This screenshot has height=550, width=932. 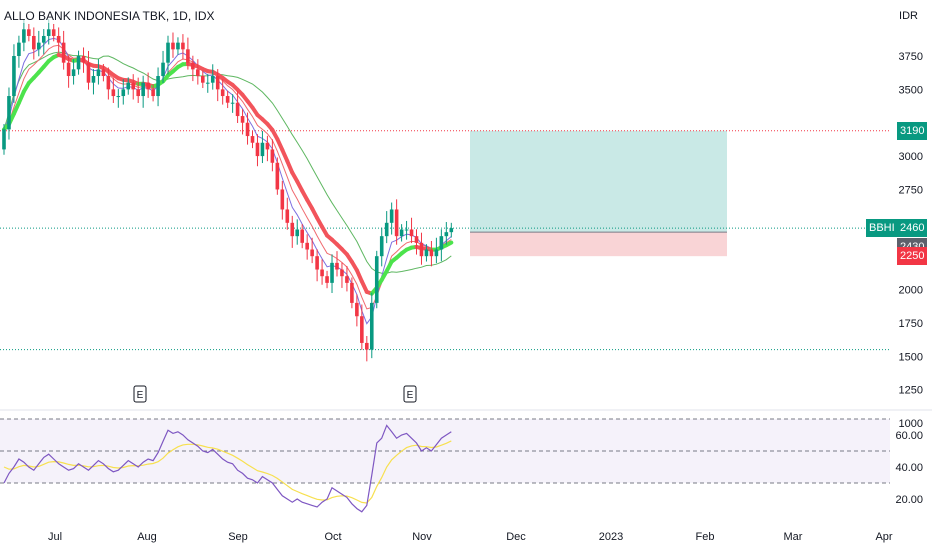 What do you see at coordinates (911, 291) in the screenshot?
I see `price-axis-tick: 2000` at bounding box center [911, 291].